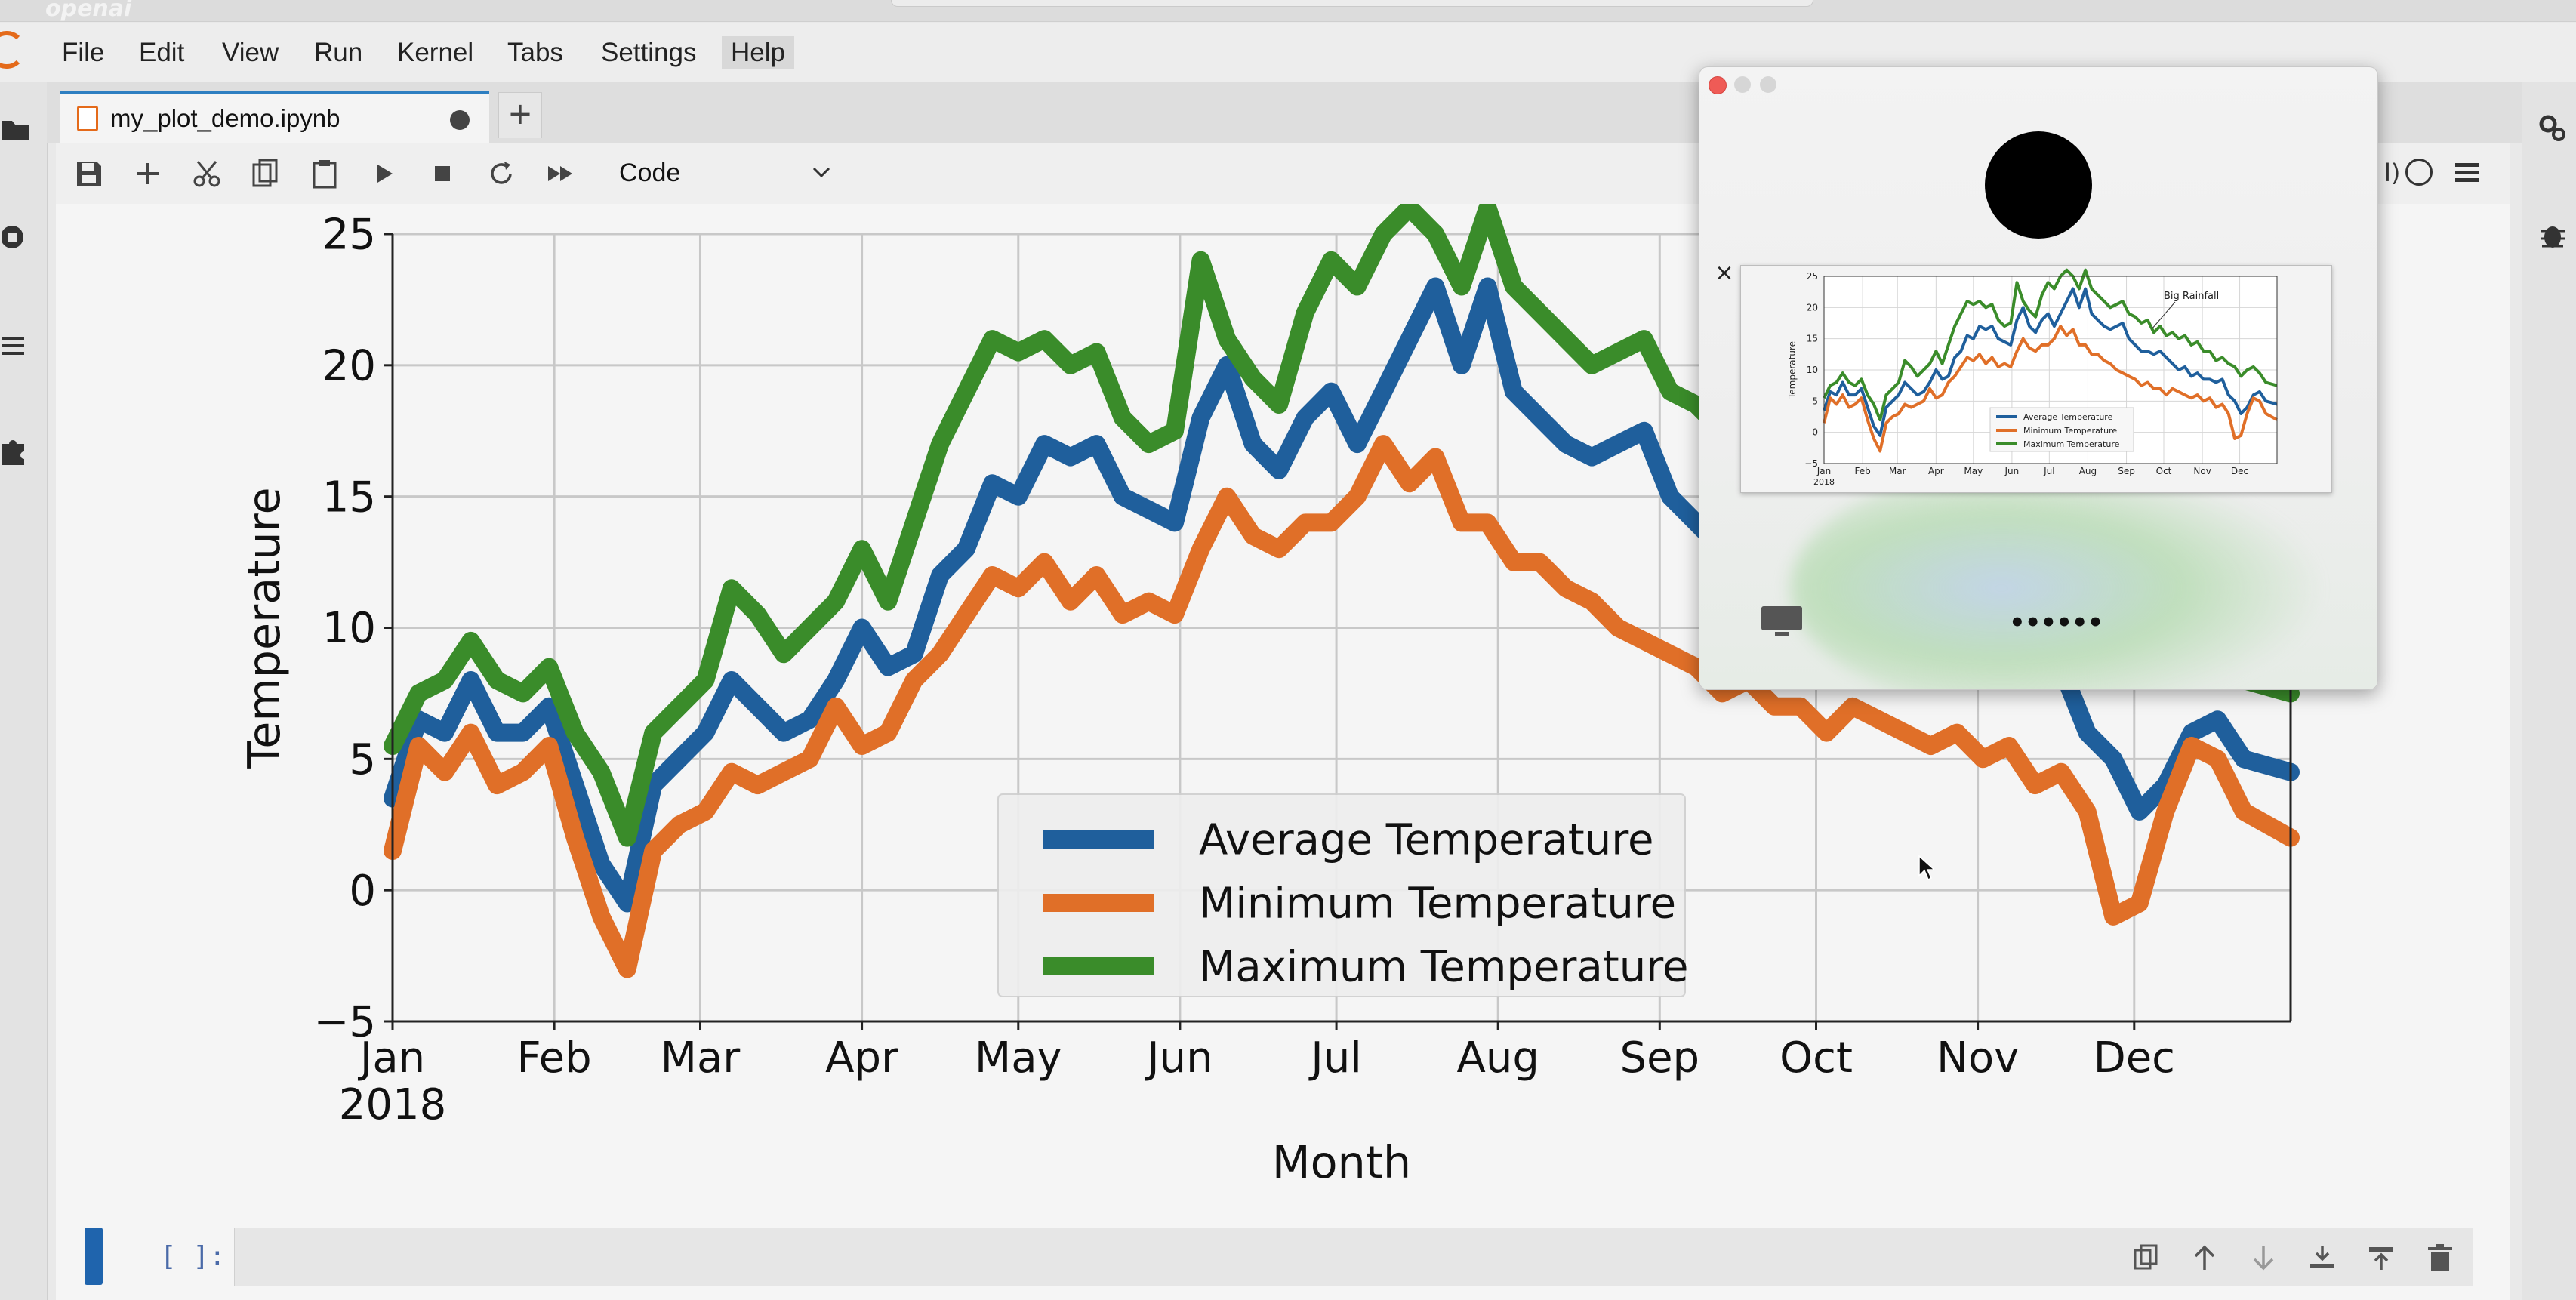 This screenshot has width=2576, height=1300. What do you see at coordinates (758, 52) in the screenshot?
I see `menu-help: Help` at bounding box center [758, 52].